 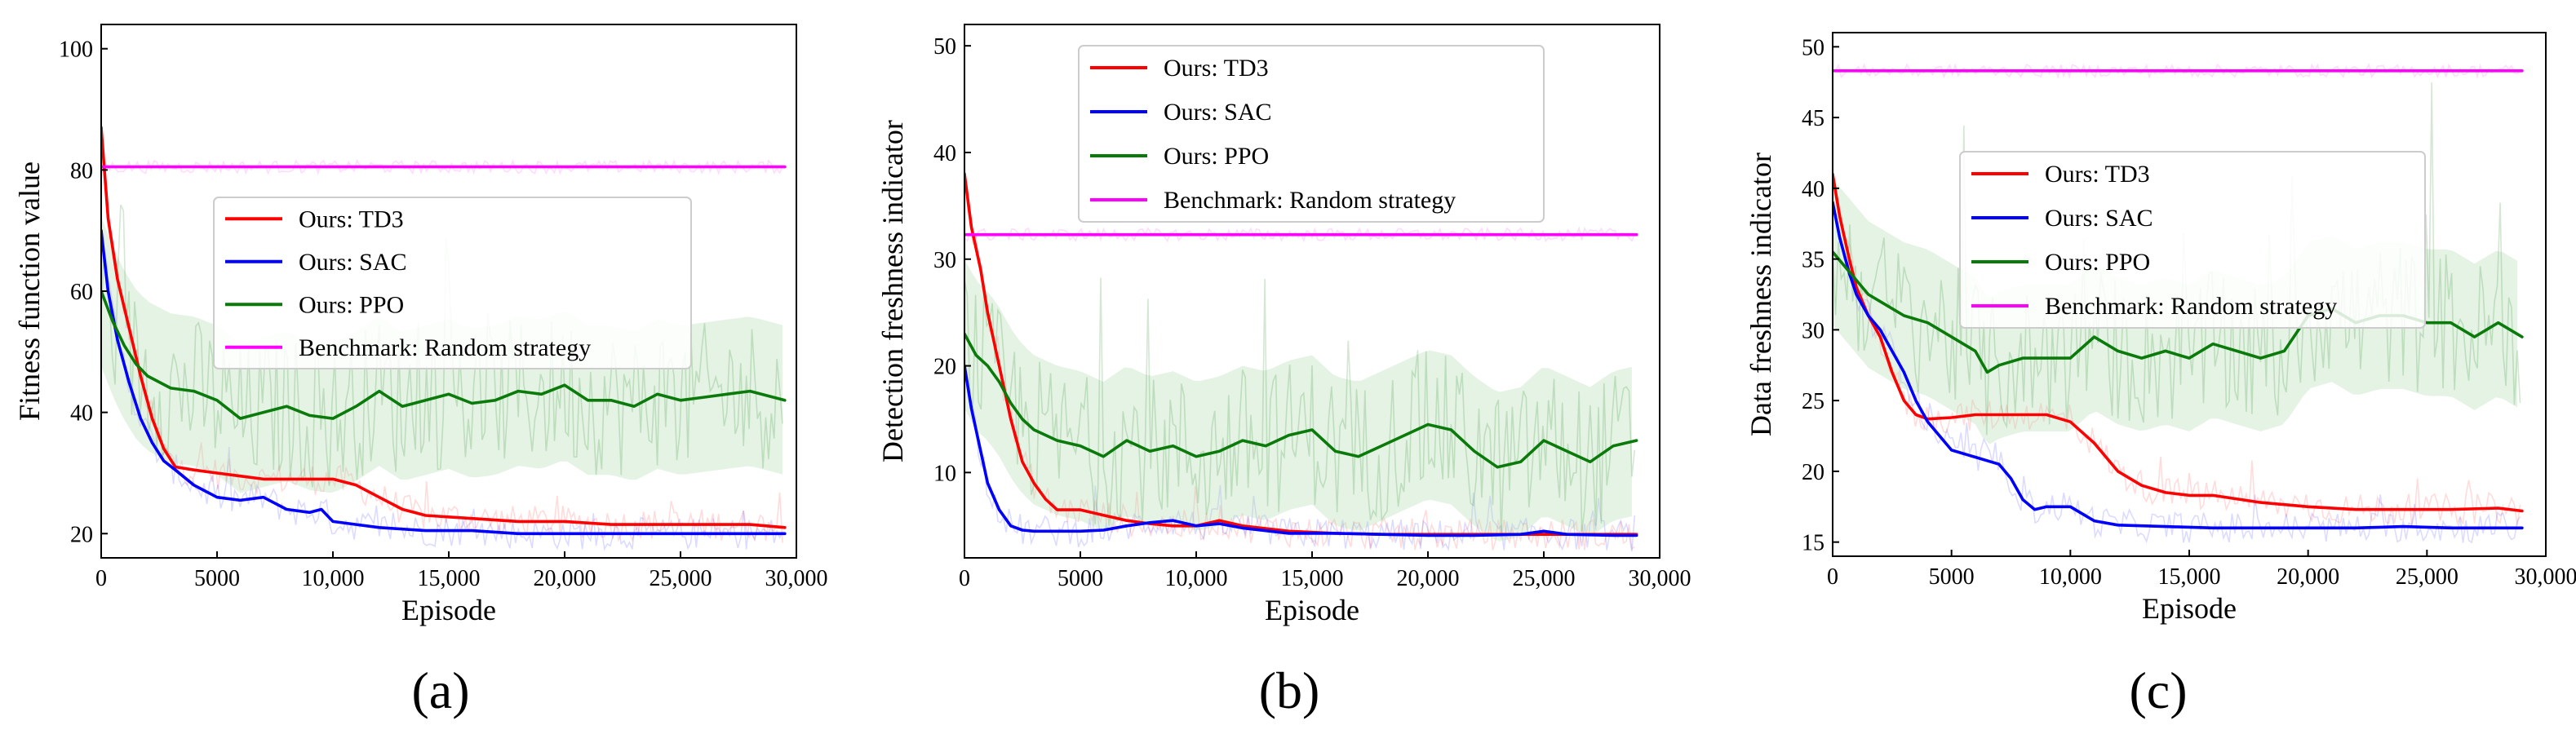 I want to click on series-line-b-ours-ppo, so click(x=1301, y=400).